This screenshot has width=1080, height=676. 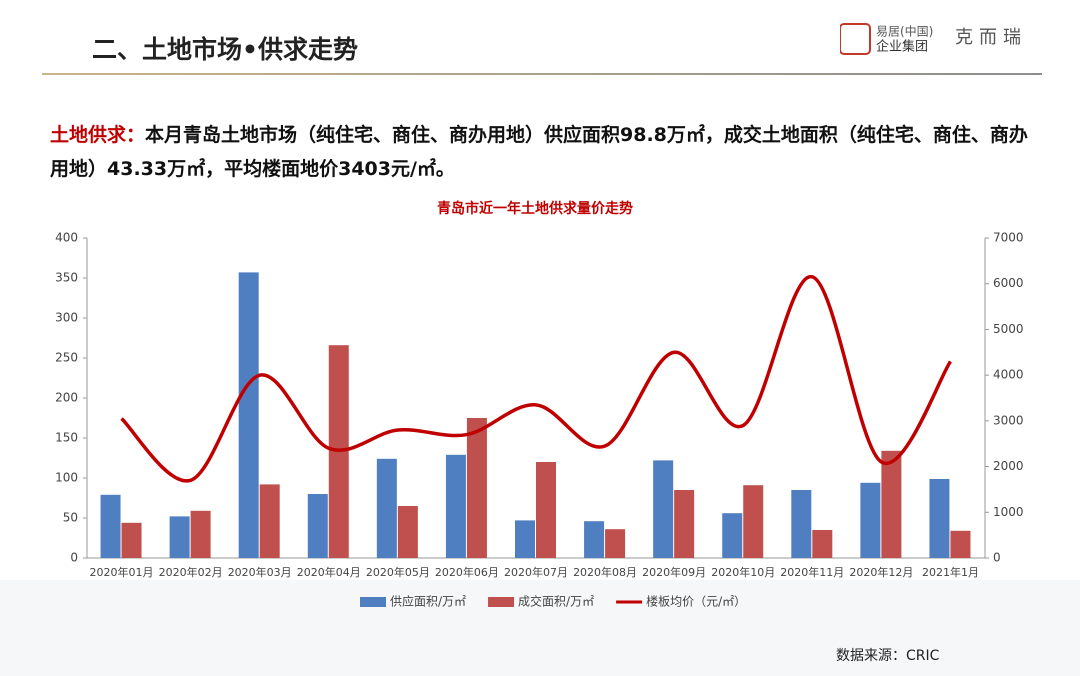 I want to click on y2-tick-label: 6000, so click(x=1008, y=283).